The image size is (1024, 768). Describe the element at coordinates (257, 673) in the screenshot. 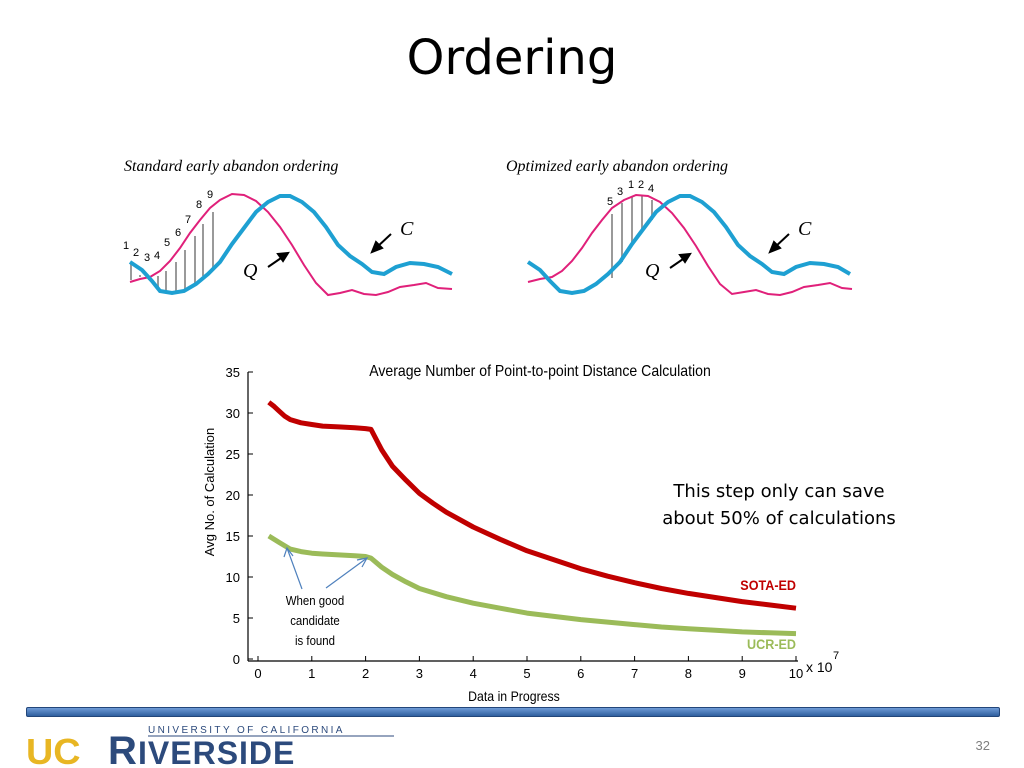

I see `x-tick-label: 0` at that location.